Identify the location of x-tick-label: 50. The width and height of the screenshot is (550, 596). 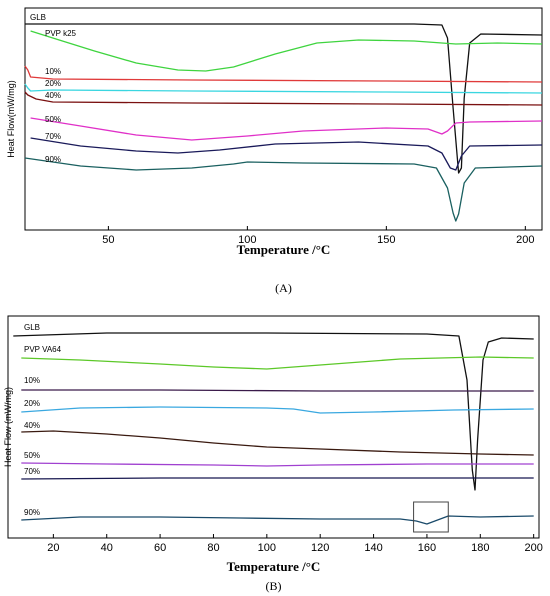
(108, 240).